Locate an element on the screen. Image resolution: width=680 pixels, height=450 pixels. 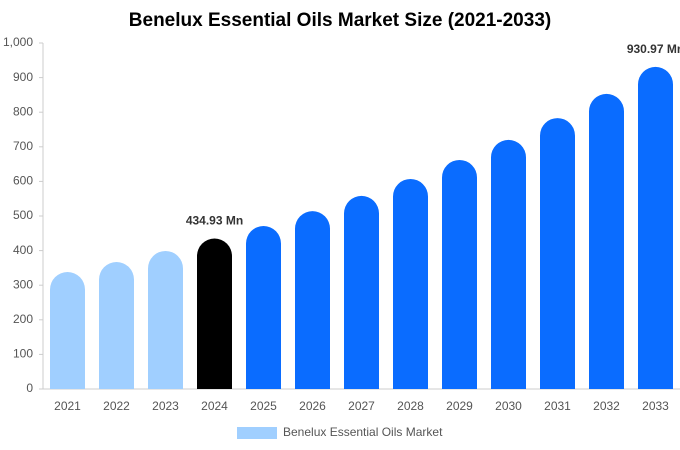
legend-swatch is located at coordinates (257, 433).